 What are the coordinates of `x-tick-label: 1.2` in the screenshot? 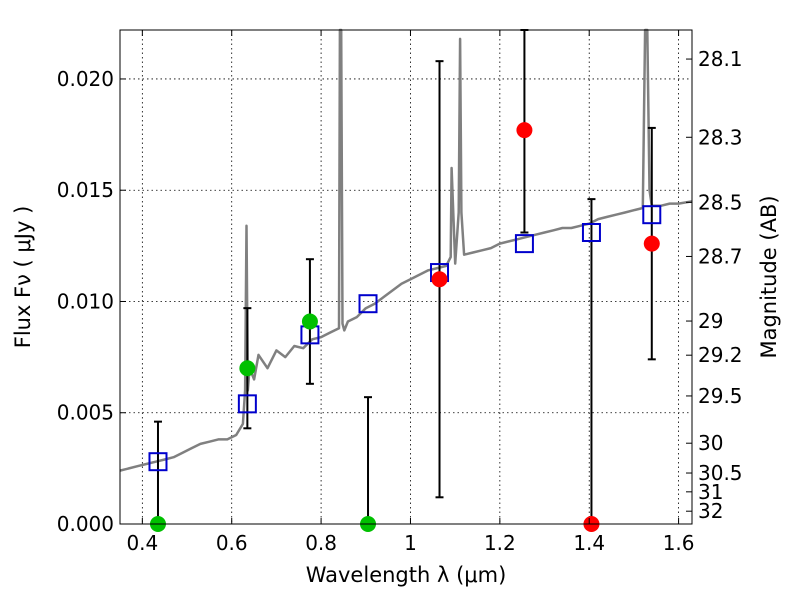 It's located at (500, 543).